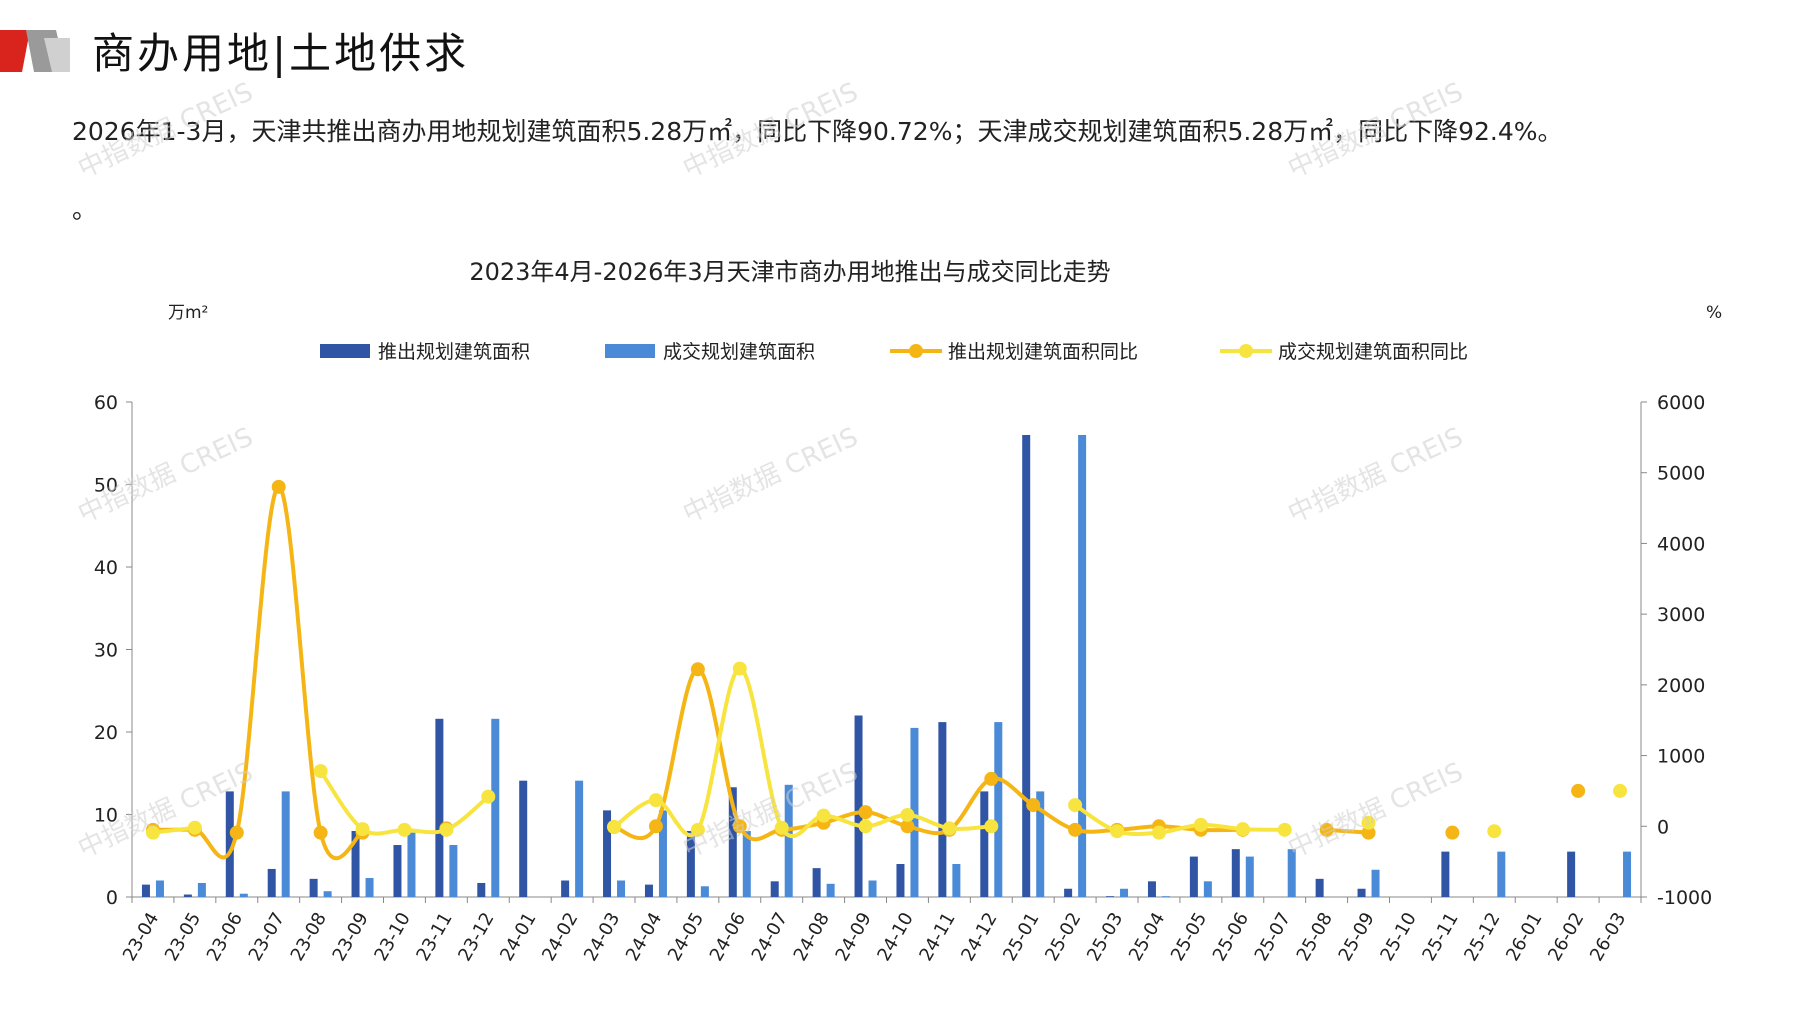 The height and width of the screenshot is (1014, 1797). What do you see at coordinates (476, 937) in the screenshot?
I see `x-tick-label: 23-12` at bounding box center [476, 937].